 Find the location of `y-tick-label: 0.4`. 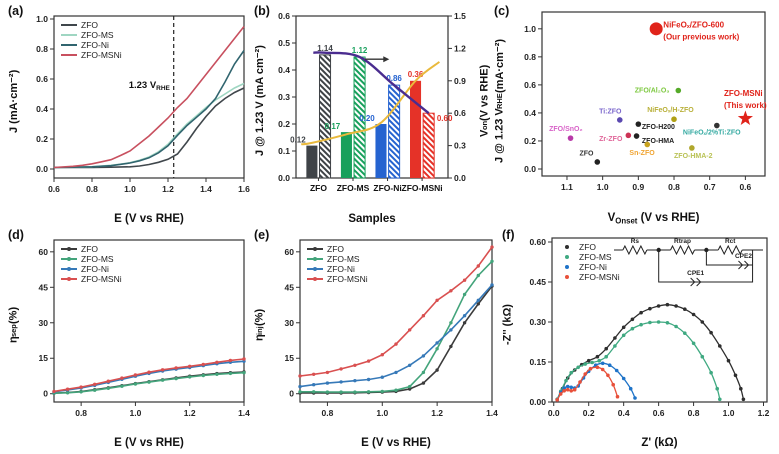

y-tick-label: 0.4 is located at coordinates (530, 113).